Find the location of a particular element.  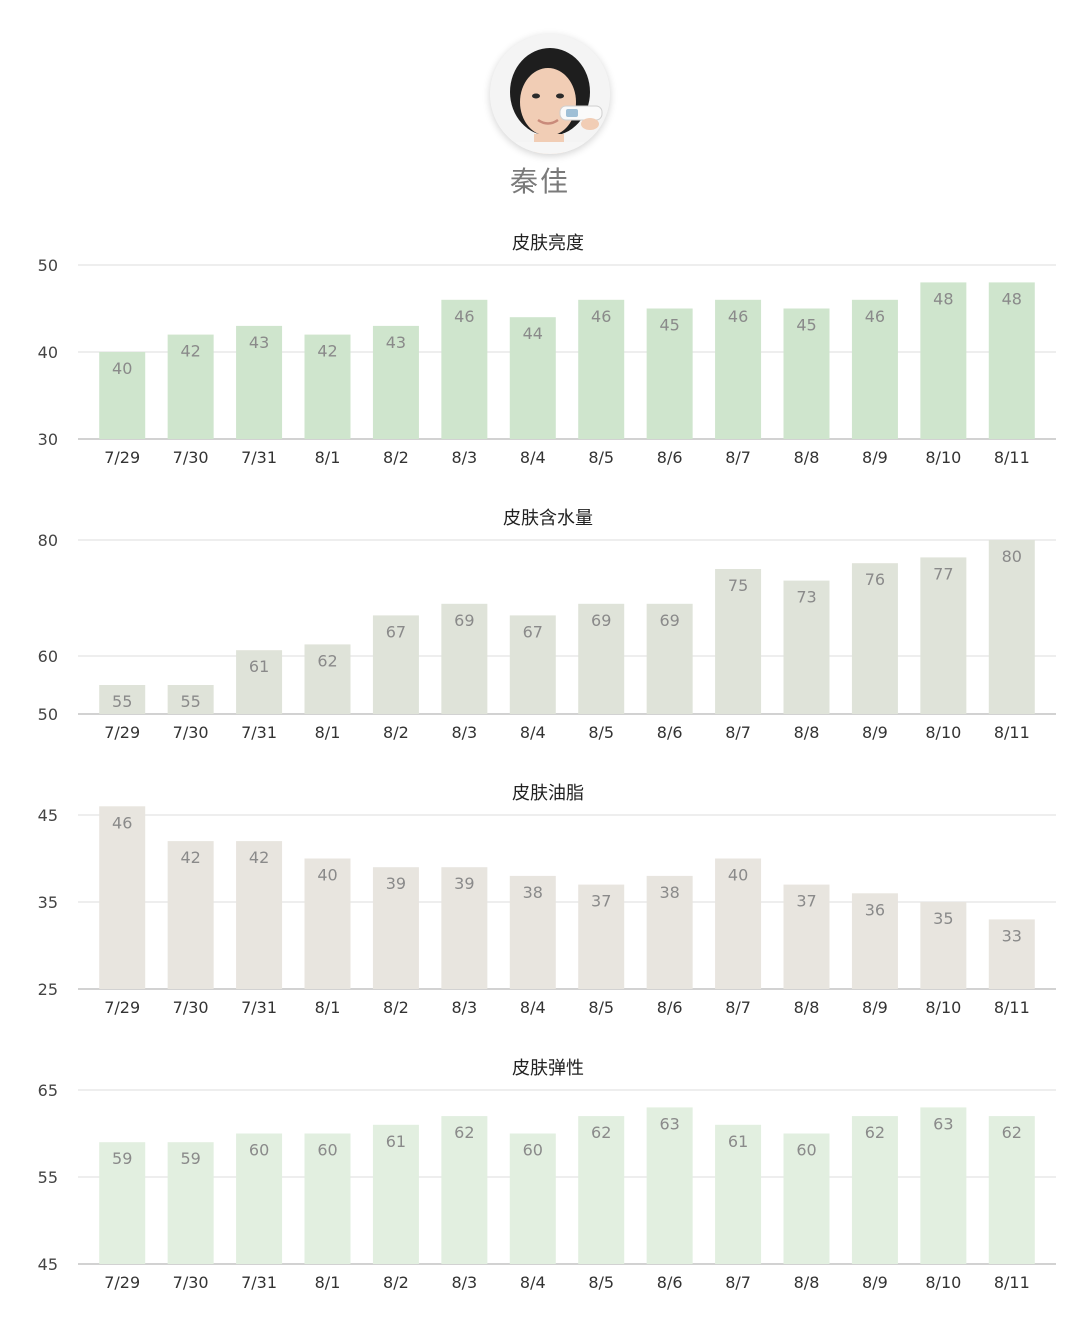

data-label: 77 is located at coordinates (943, 573).